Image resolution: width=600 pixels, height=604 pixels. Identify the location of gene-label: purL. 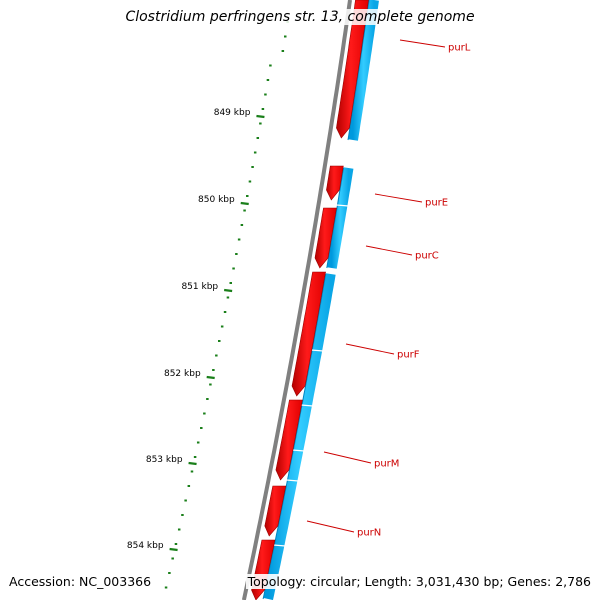
(459, 48).